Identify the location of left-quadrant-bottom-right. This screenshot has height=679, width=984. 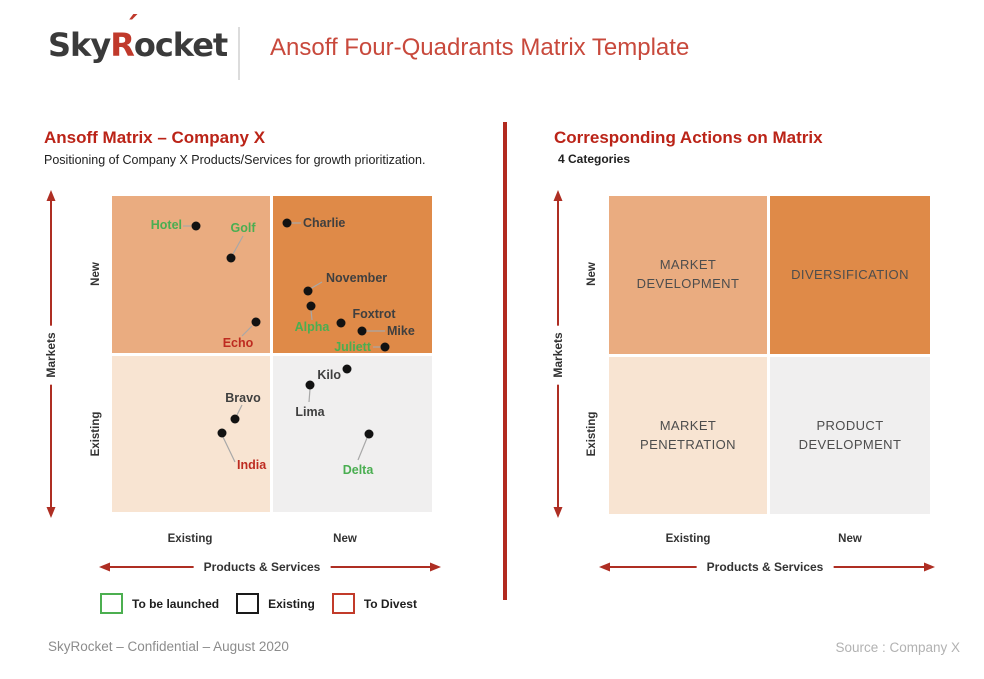
(352, 434).